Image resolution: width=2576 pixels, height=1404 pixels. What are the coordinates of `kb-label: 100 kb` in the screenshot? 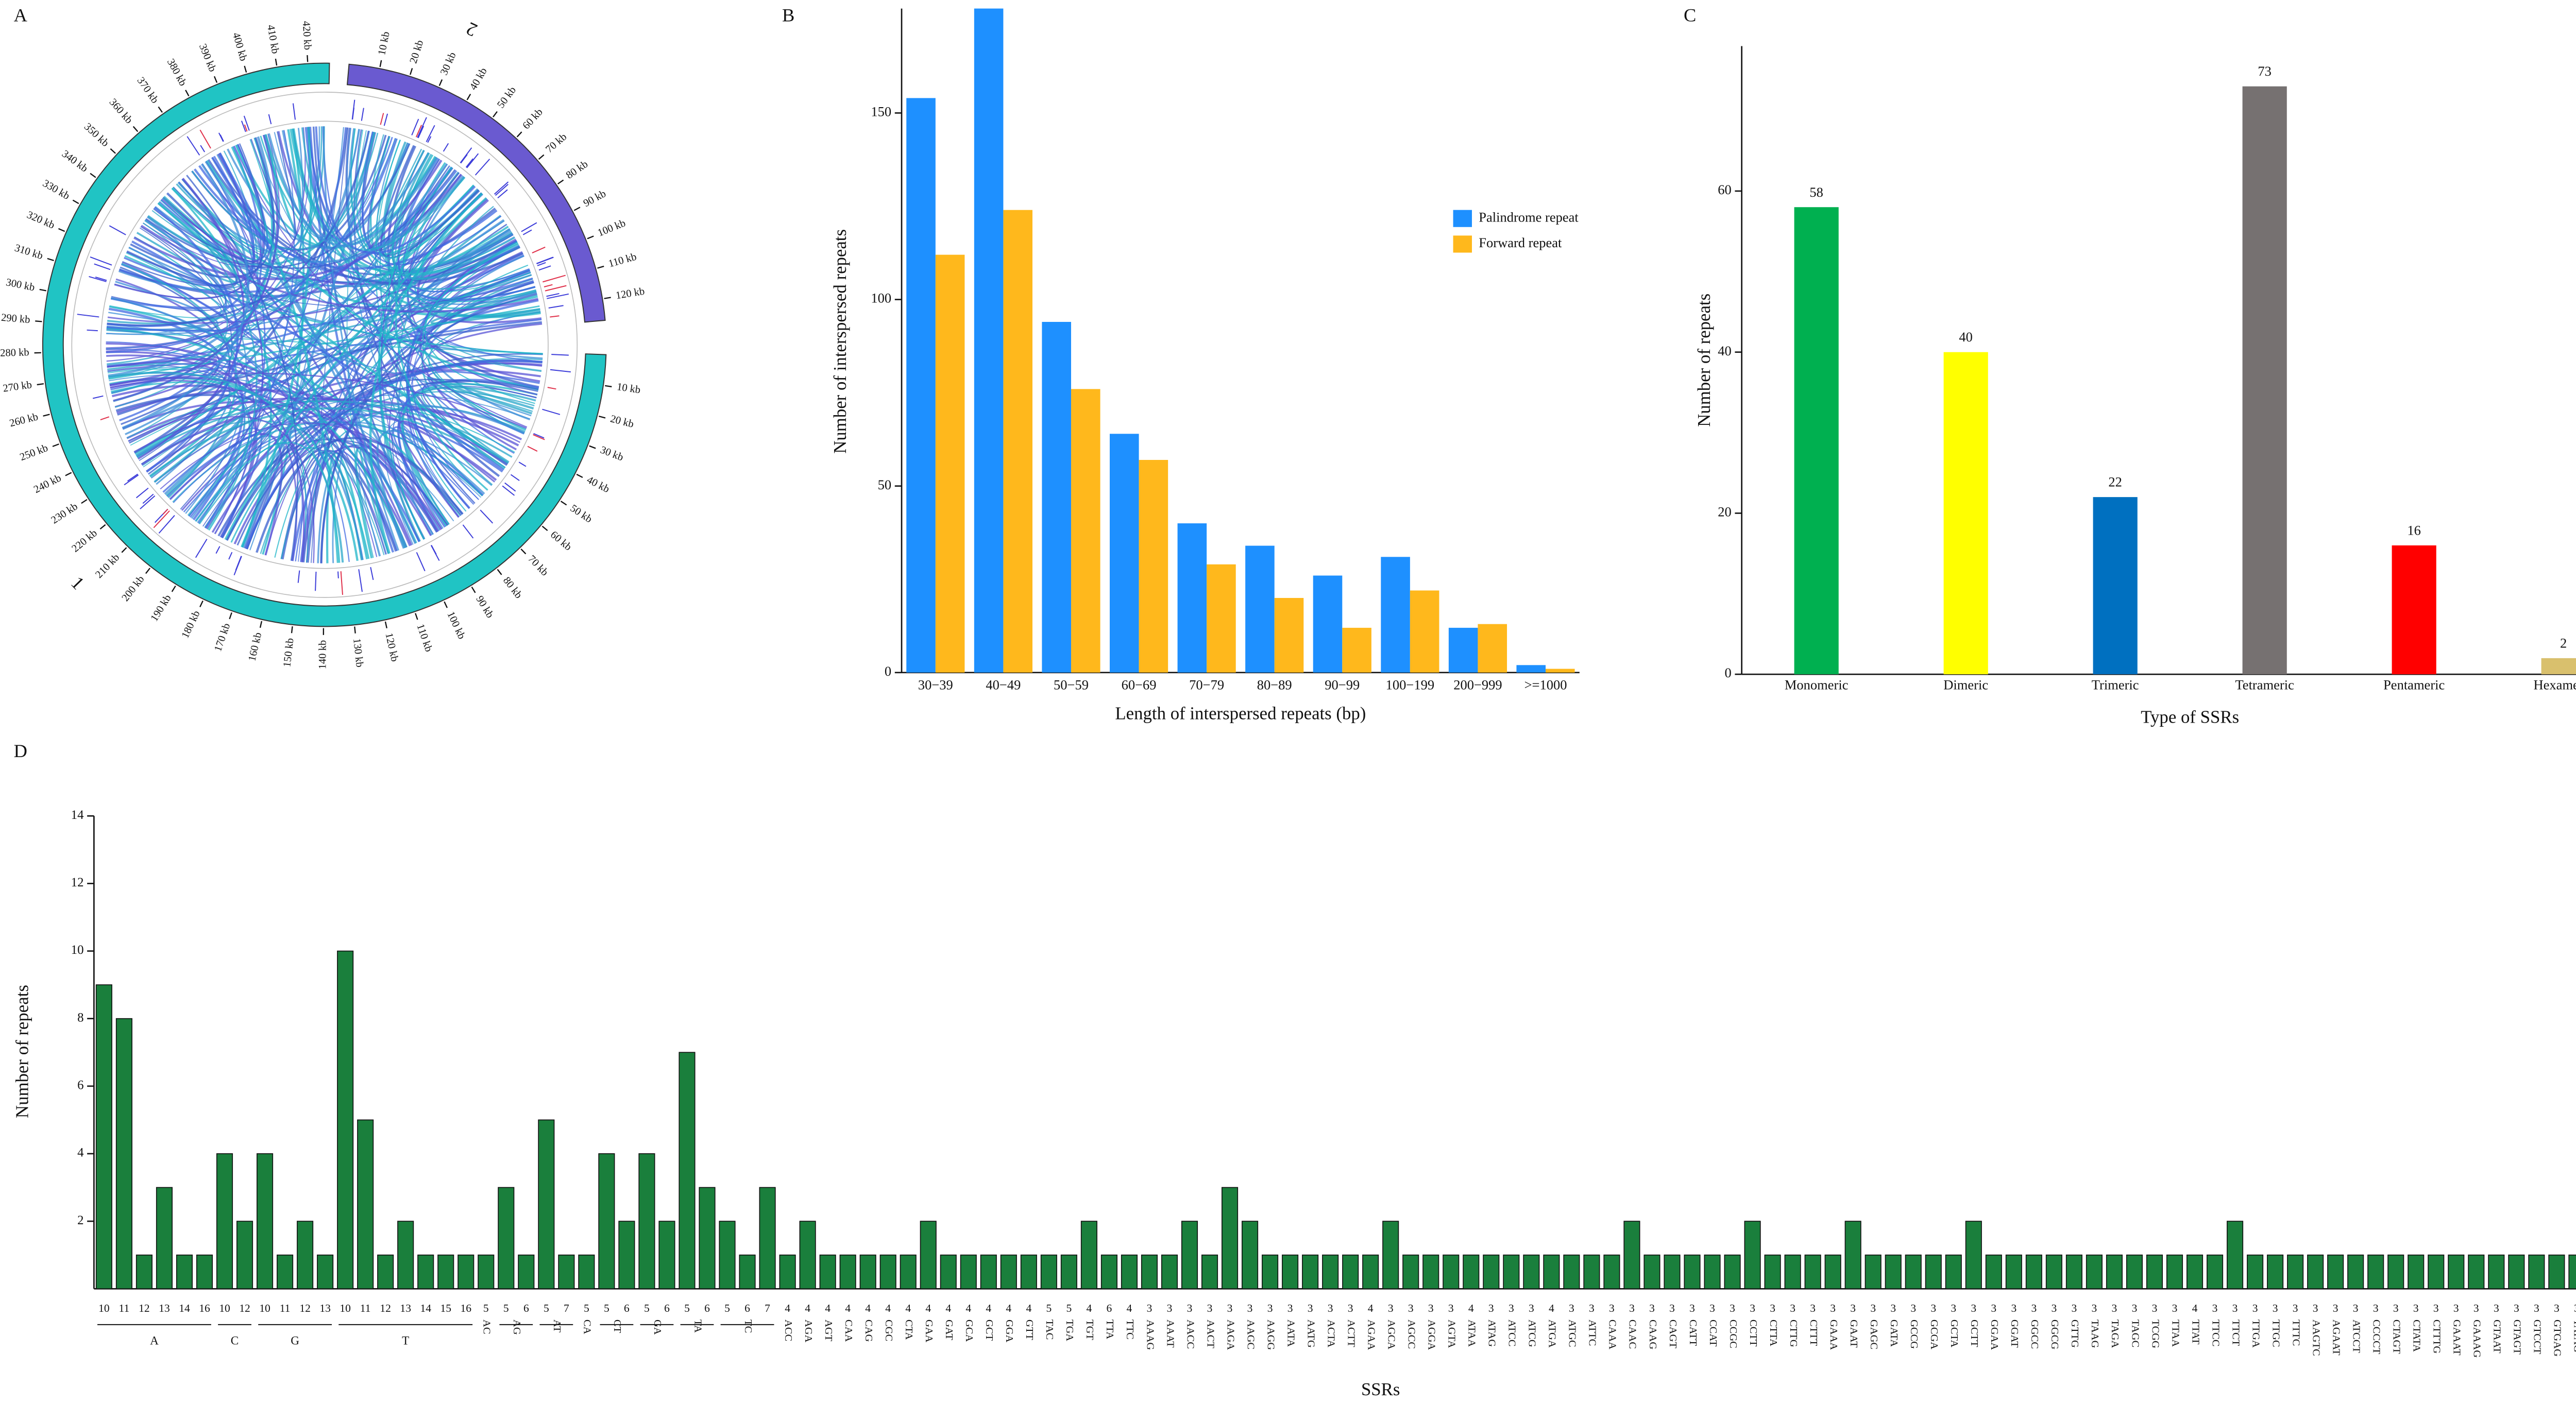 It's located at (456, 626).